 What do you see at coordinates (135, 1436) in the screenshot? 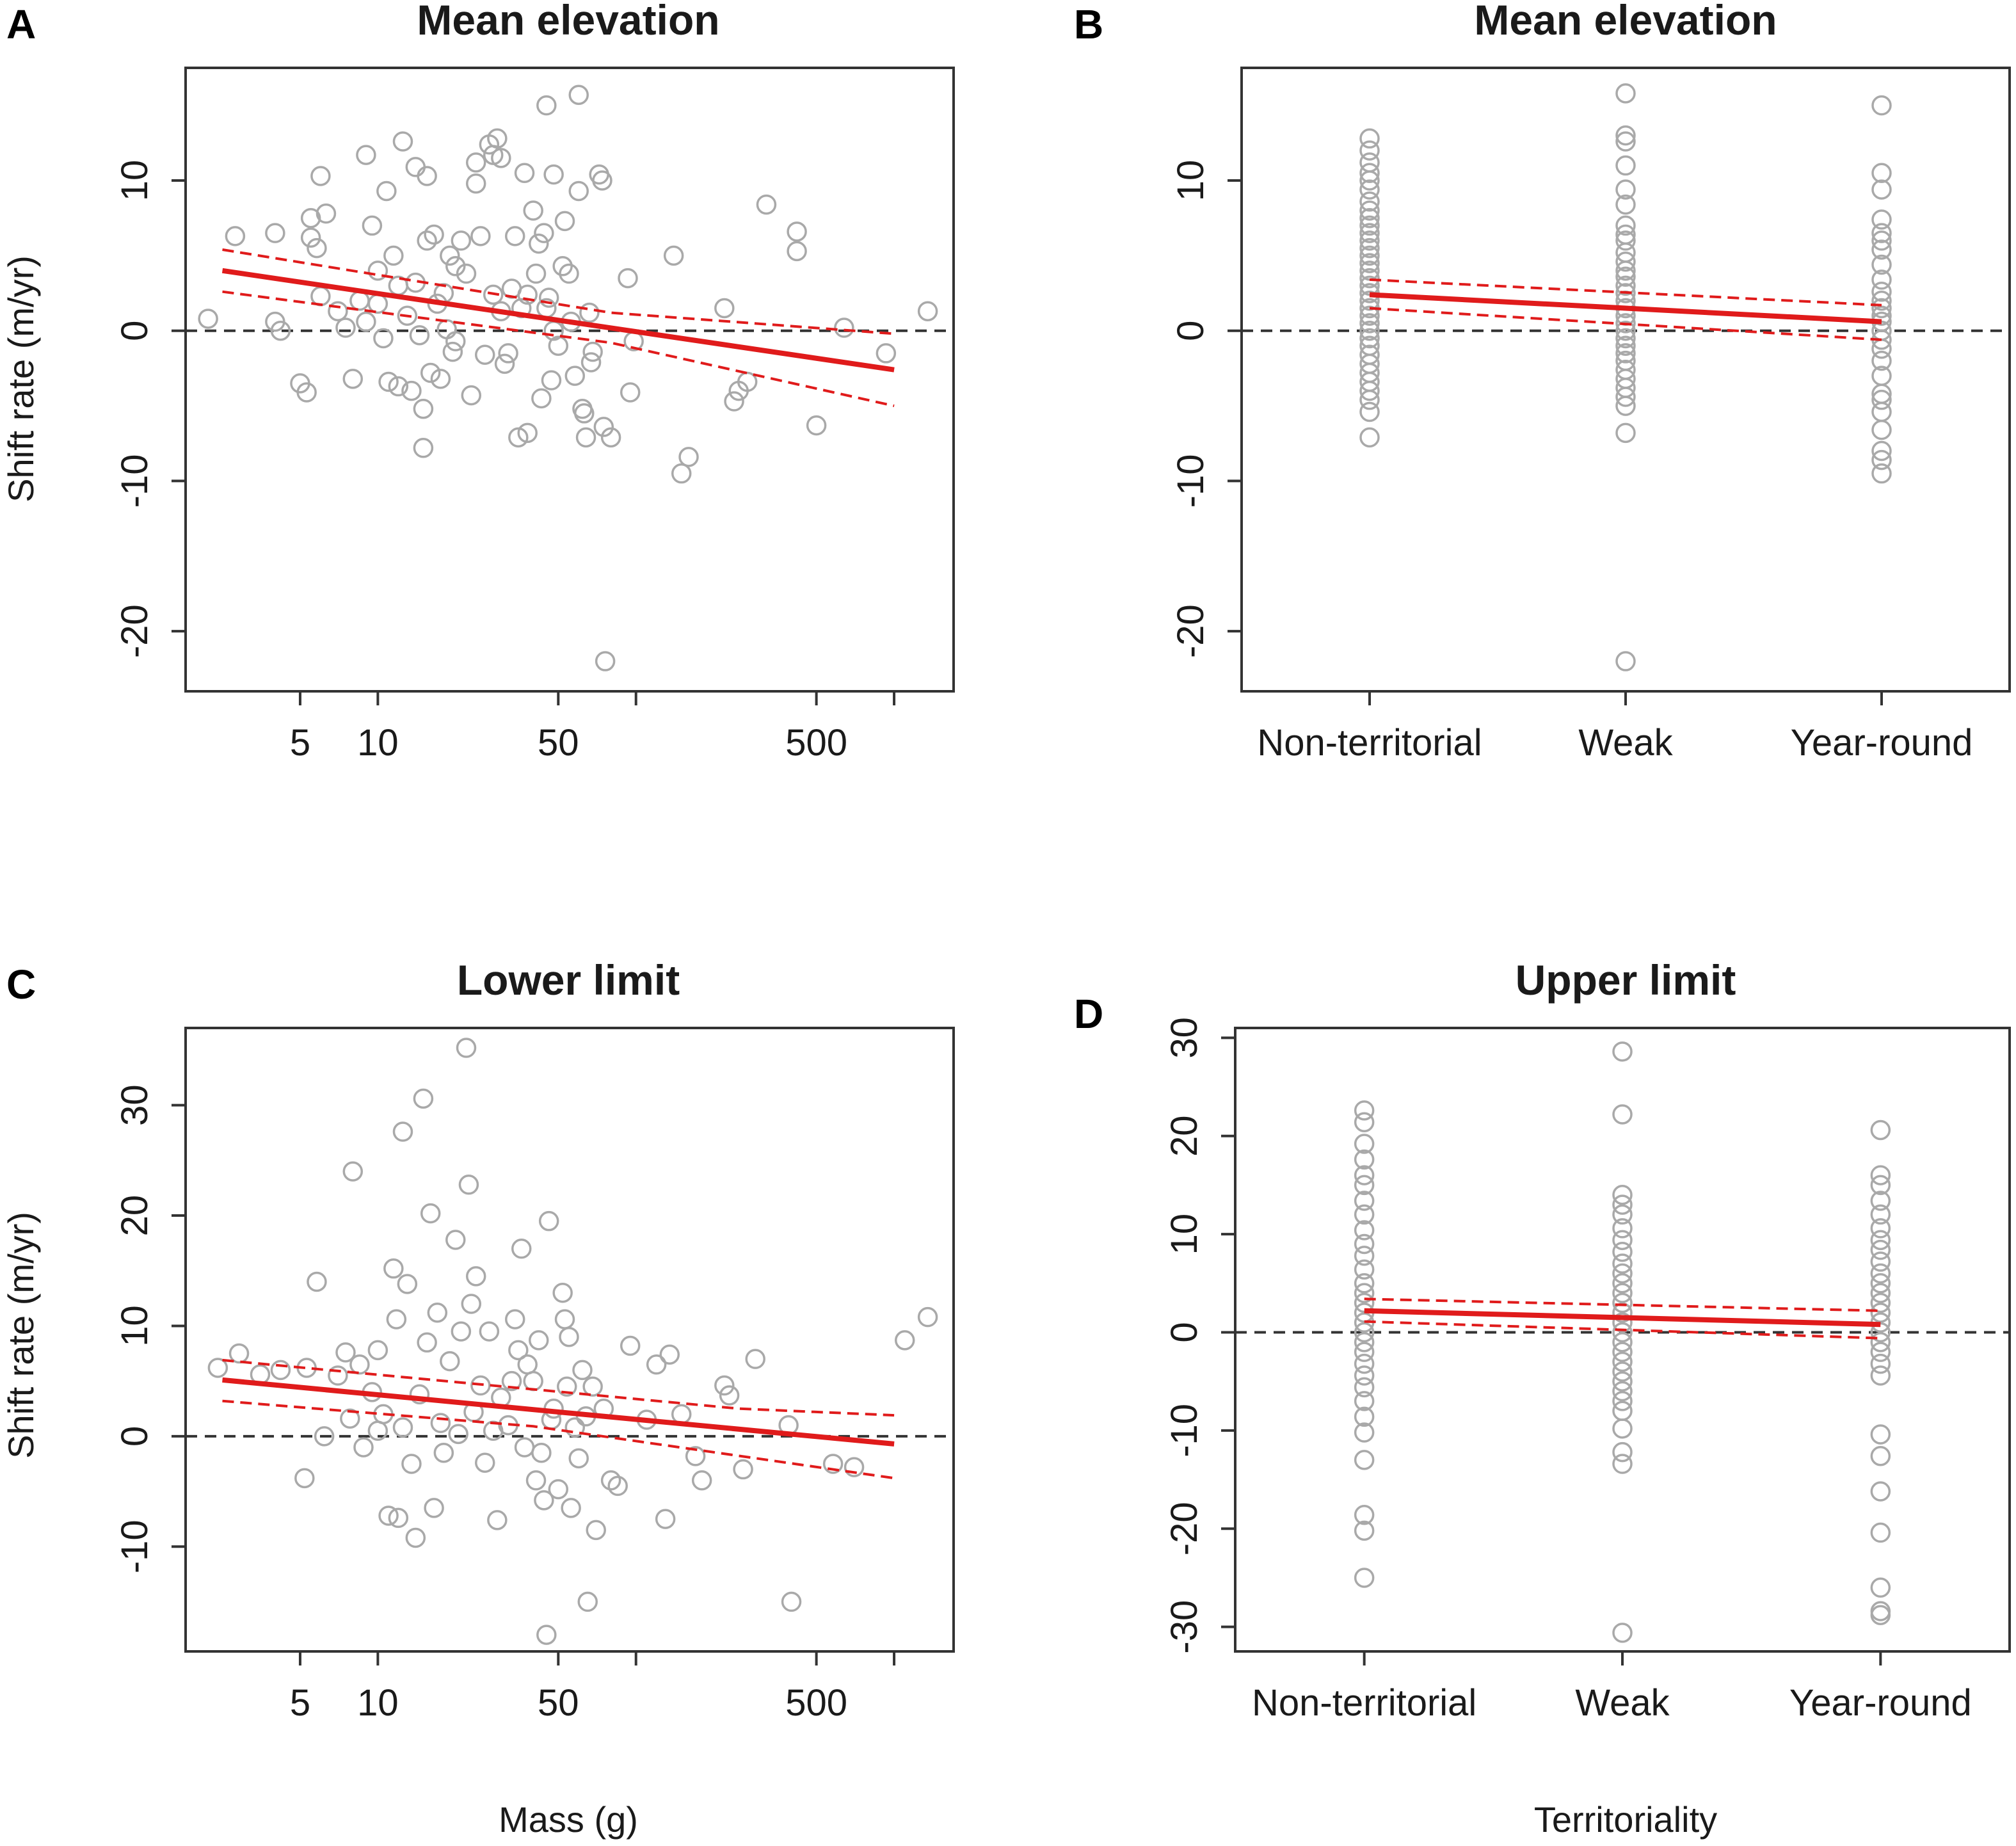
I see `panel-c-ytick-label: 0` at bounding box center [135, 1436].